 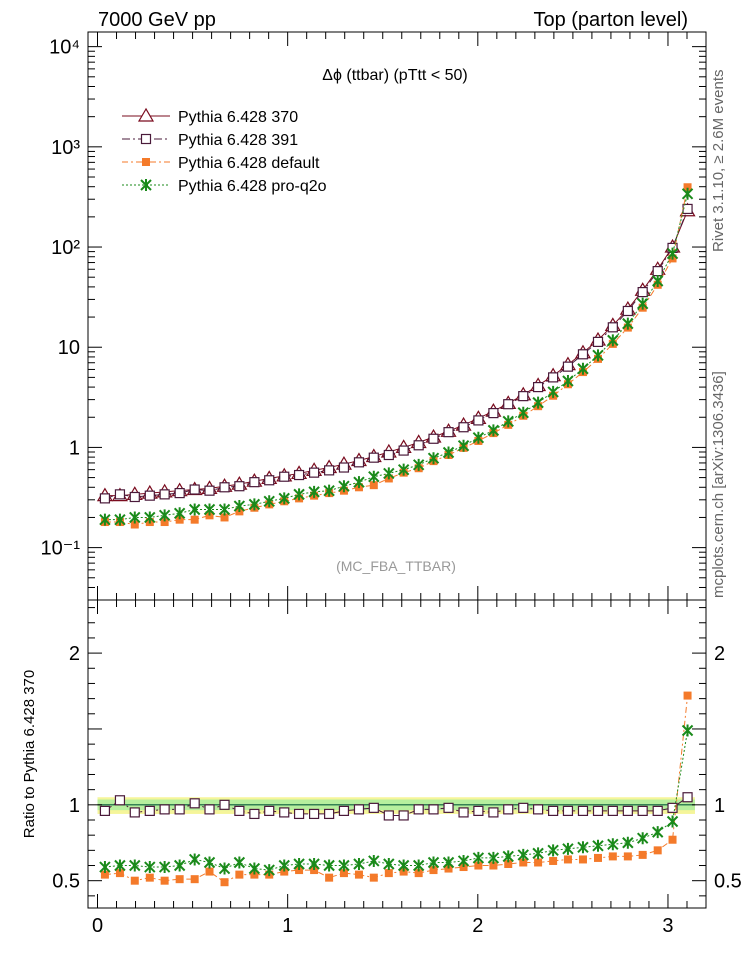 I want to click on y-tick-label: 1, so click(x=74, y=448).